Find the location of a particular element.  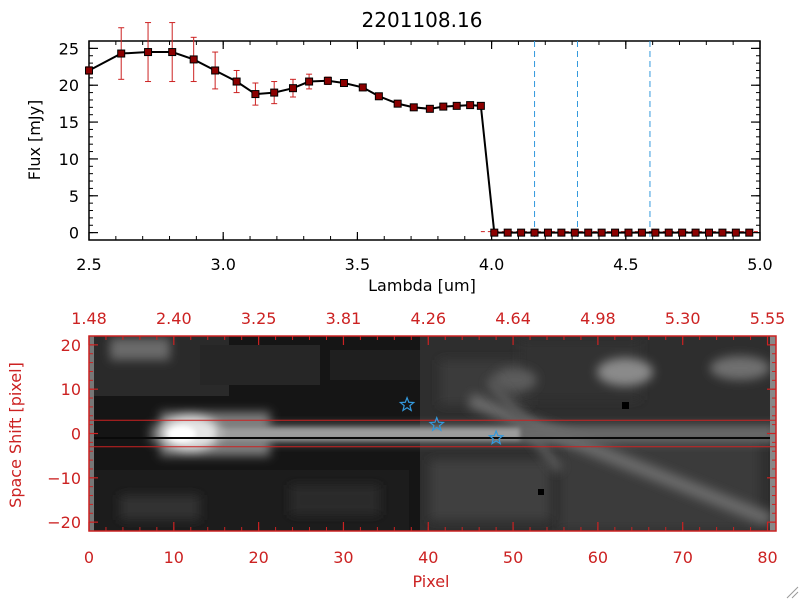

bottom-x-axis-label: Pixel is located at coordinates (430, 581).